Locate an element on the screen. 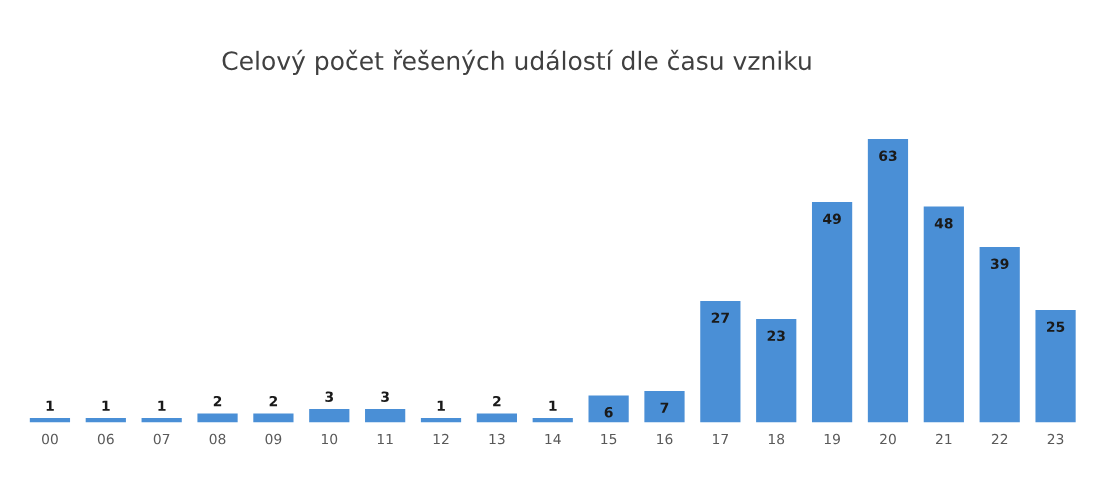  x-tick-label: 16 is located at coordinates (665, 439).